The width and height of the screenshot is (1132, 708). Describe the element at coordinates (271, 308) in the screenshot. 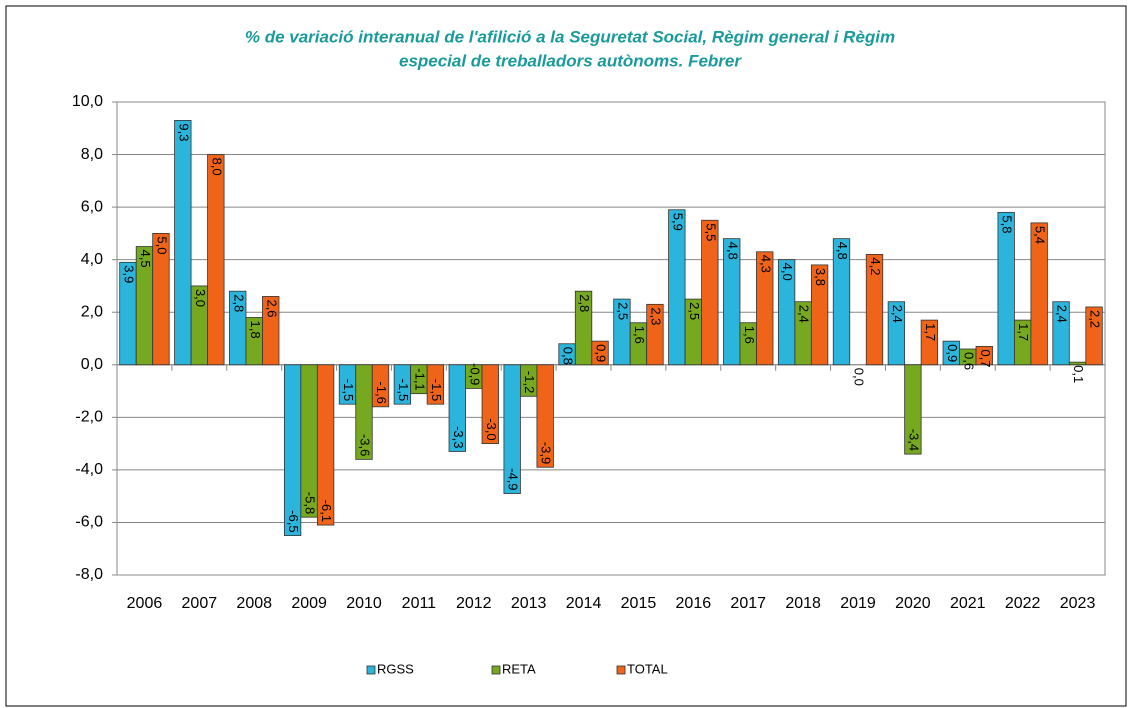

I see `value-label: 2,6` at that location.